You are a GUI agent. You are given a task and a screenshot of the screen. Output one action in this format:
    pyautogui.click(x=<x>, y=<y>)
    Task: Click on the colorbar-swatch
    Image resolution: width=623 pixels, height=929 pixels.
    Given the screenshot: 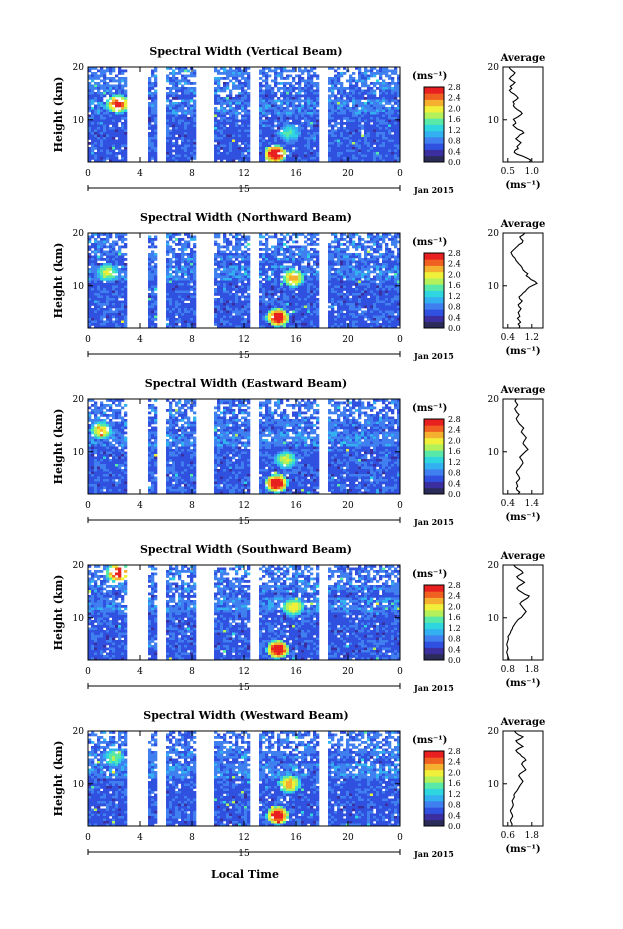 What is the action you would take?
    pyautogui.click(x=434, y=90)
    